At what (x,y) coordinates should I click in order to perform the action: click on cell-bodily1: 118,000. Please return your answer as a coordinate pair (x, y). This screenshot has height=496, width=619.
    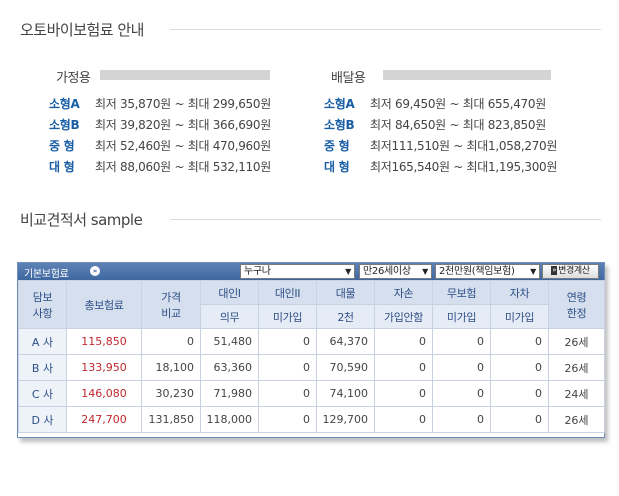
    Looking at the image, I should click on (229, 419).